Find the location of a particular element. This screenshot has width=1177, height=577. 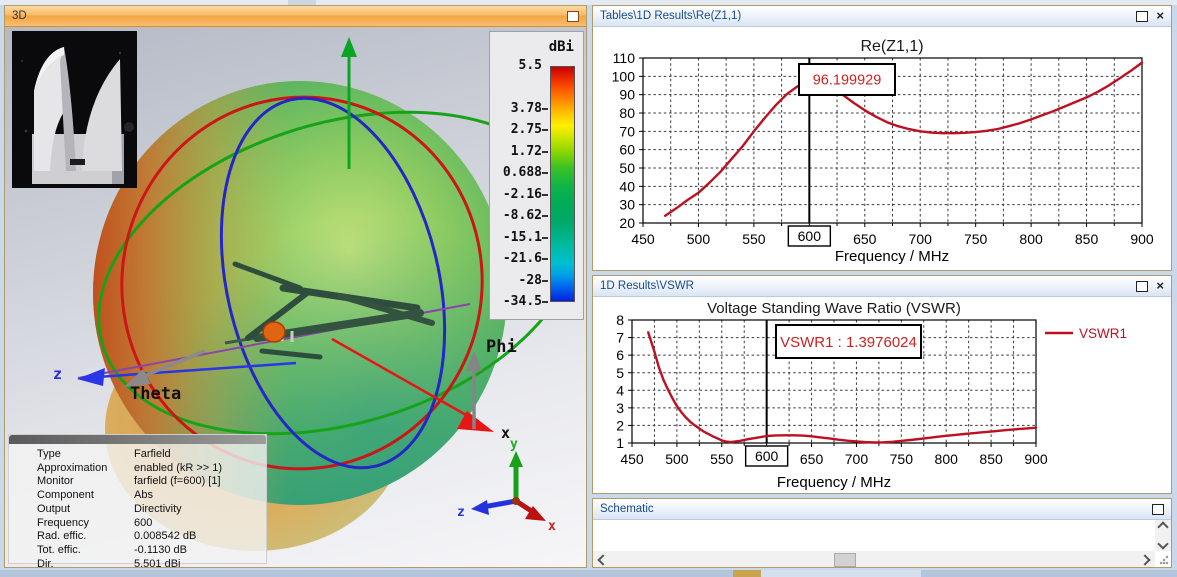

colorbar-tick-label: -21.6 is located at coordinates (522, 259).